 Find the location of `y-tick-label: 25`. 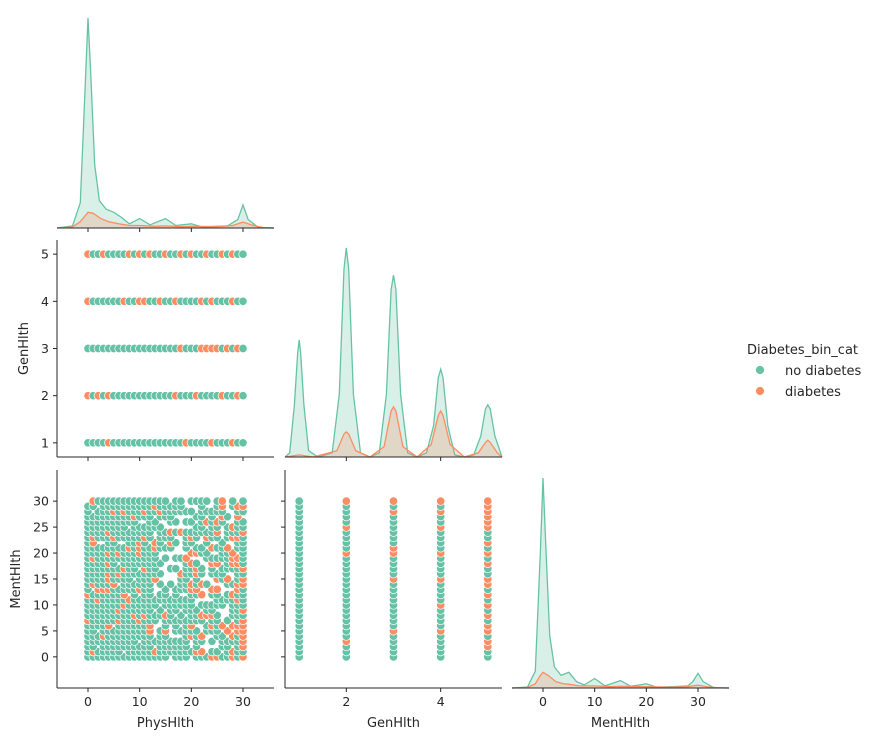

y-tick-label: 25 is located at coordinates (41, 527).